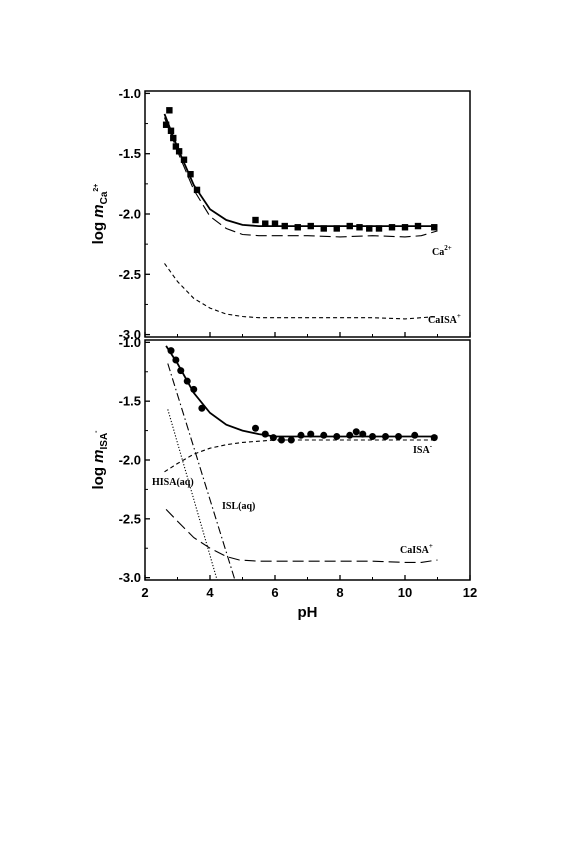  I want to click on y-axis-label: log mISA-, so click(100, 460).